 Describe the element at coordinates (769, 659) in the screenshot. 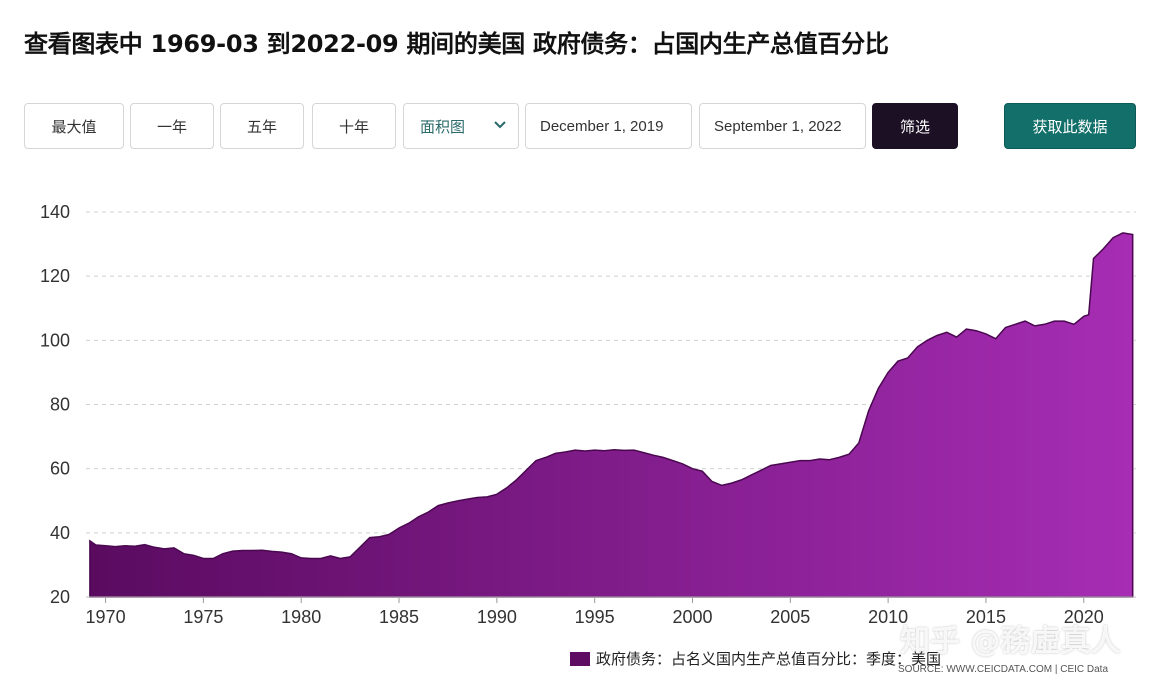

I see `legend-label: 政府债务：占名义国内生产总值百分比：季度：美国` at that location.